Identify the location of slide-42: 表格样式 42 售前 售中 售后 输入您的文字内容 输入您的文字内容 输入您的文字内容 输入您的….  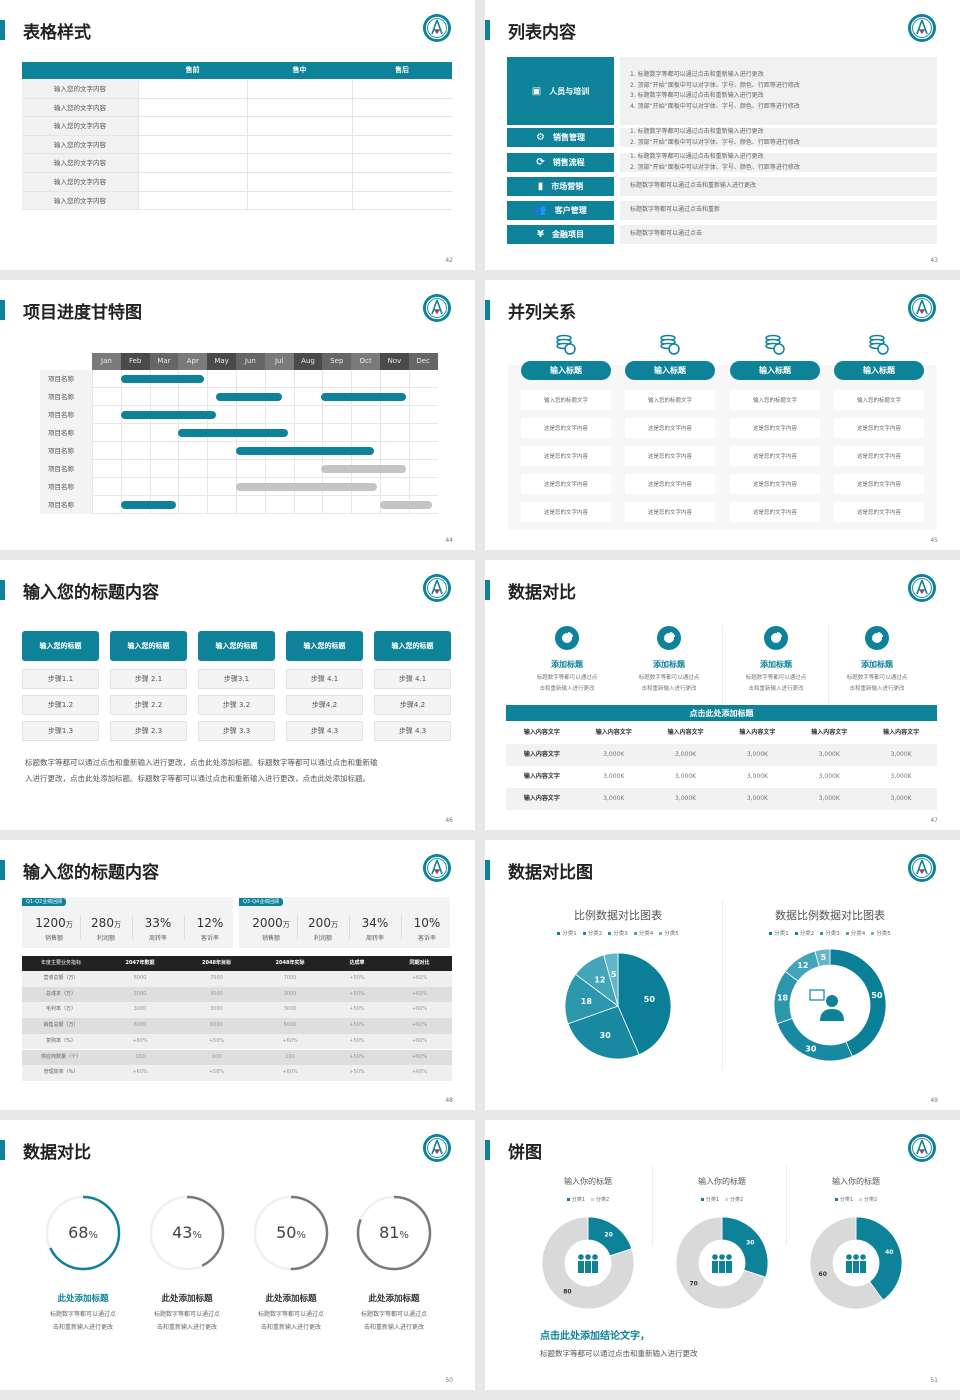
(237, 135).